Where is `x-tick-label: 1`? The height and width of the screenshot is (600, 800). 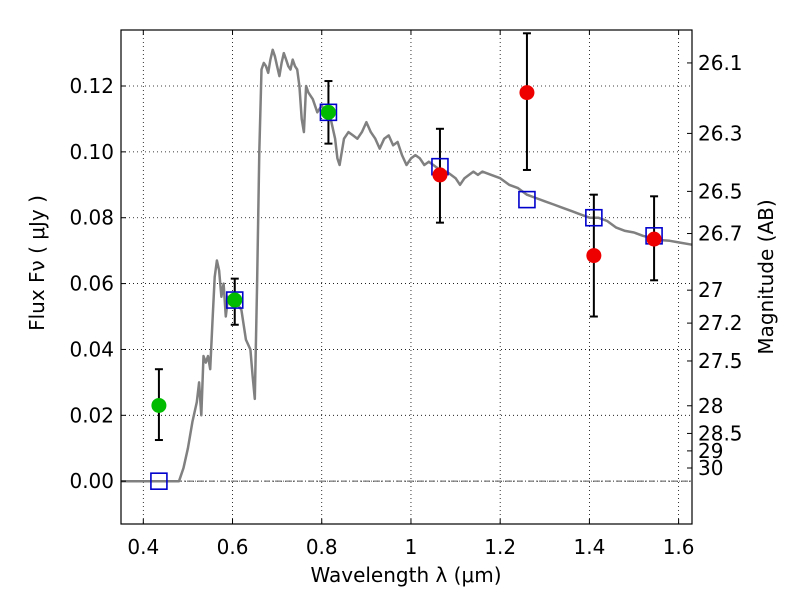
x-tick-label: 1 is located at coordinates (411, 547).